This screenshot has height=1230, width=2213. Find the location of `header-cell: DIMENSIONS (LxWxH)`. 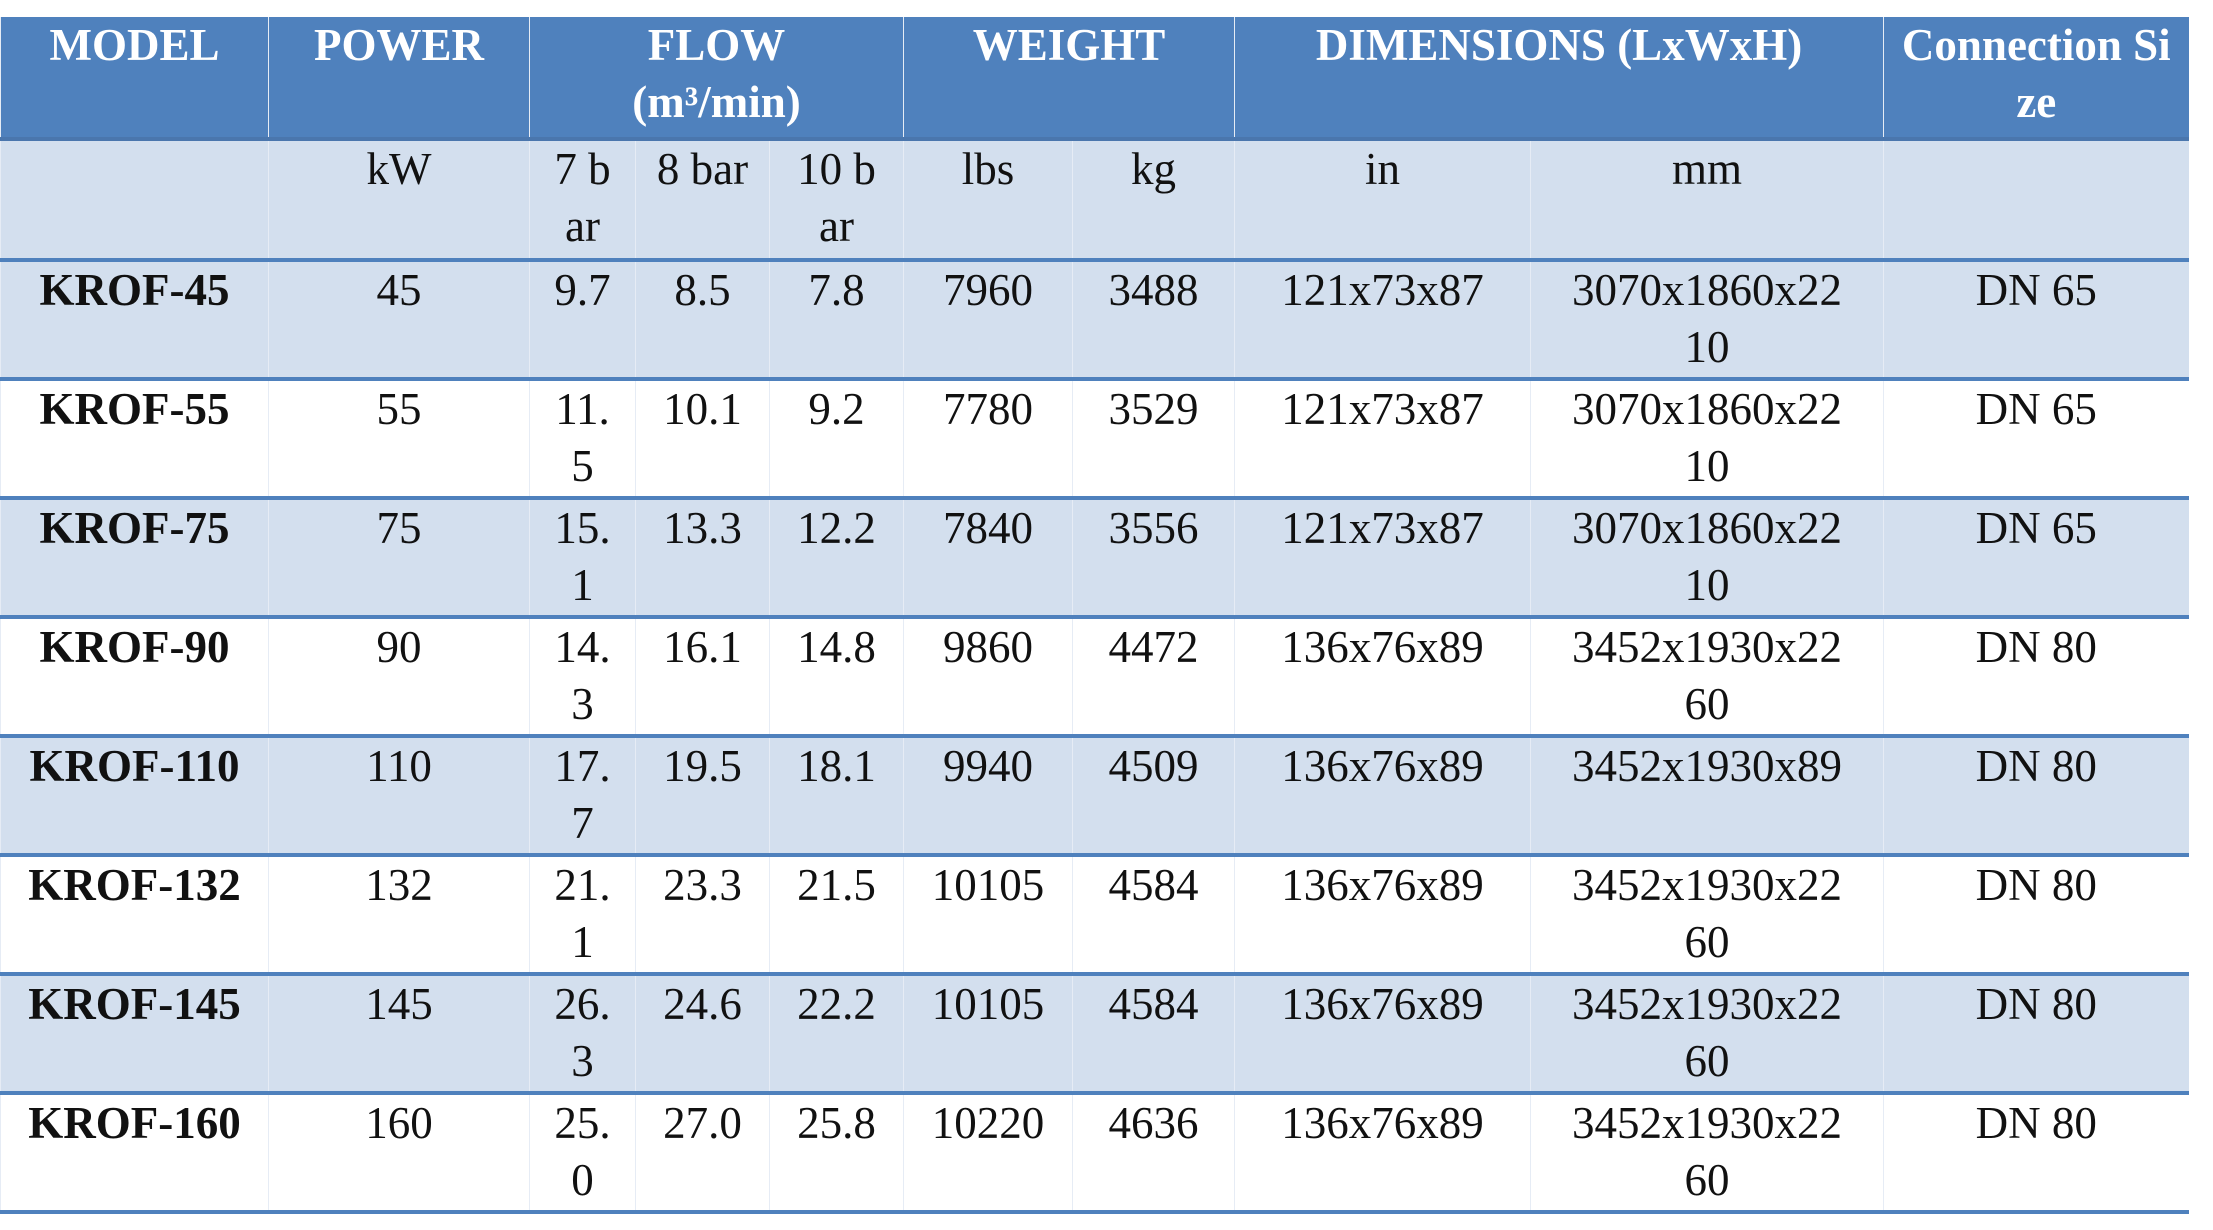

header-cell: DIMENSIONS (LxWxH) is located at coordinates (1559, 79).